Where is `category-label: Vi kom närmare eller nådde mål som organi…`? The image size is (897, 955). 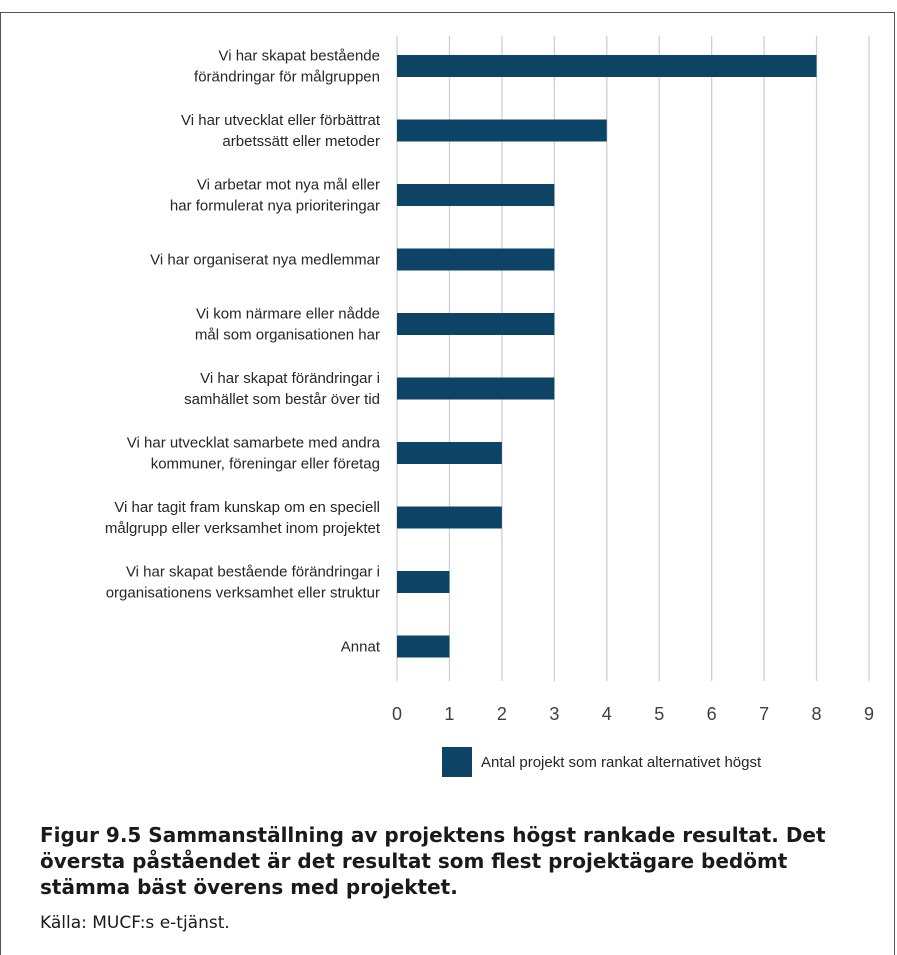
category-label: Vi kom närmare eller nådde mål som organi… is located at coordinates (287, 325).